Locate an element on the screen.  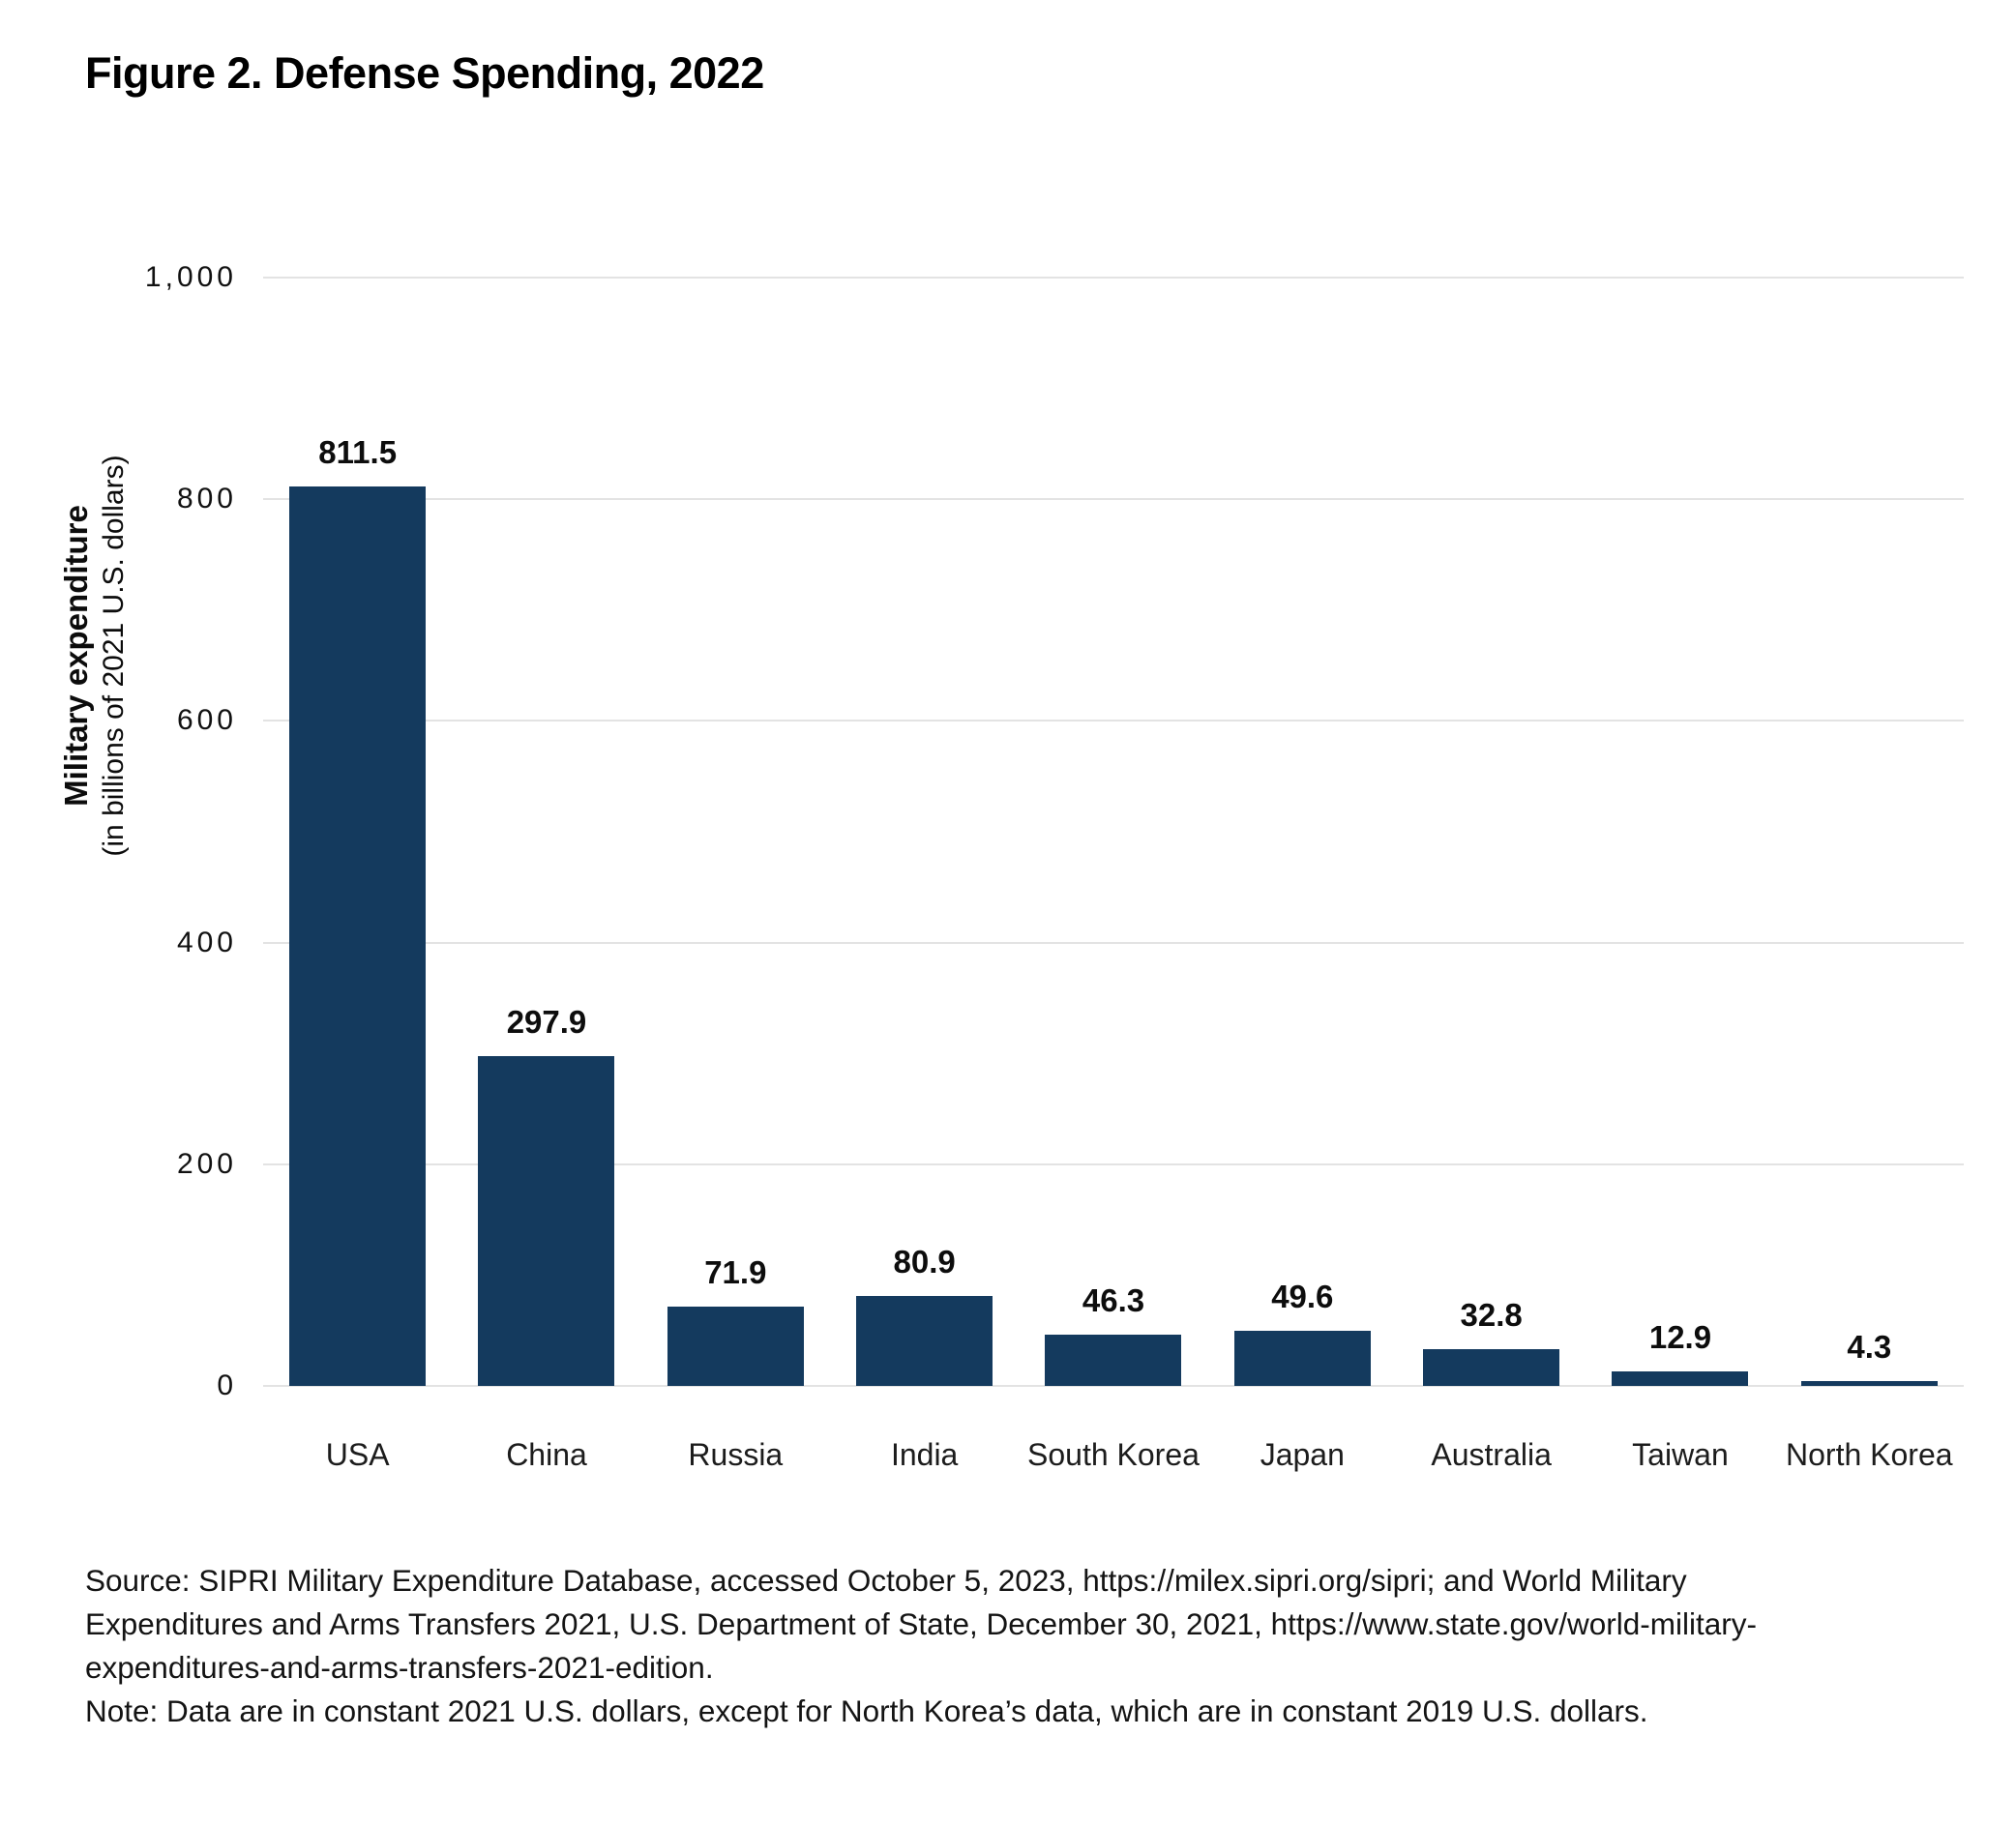
bar-group-australia: 32.8 is located at coordinates (1491, 832).